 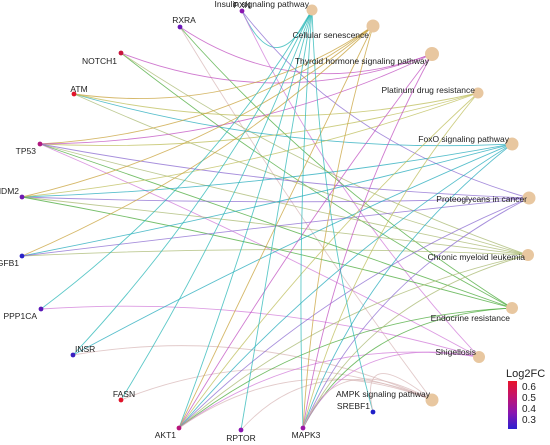 What do you see at coordinates (342, 211) in the screenshot?
I see `edge-srebf1-insulin-signaling-pathway` at bounding box center [342, 211].